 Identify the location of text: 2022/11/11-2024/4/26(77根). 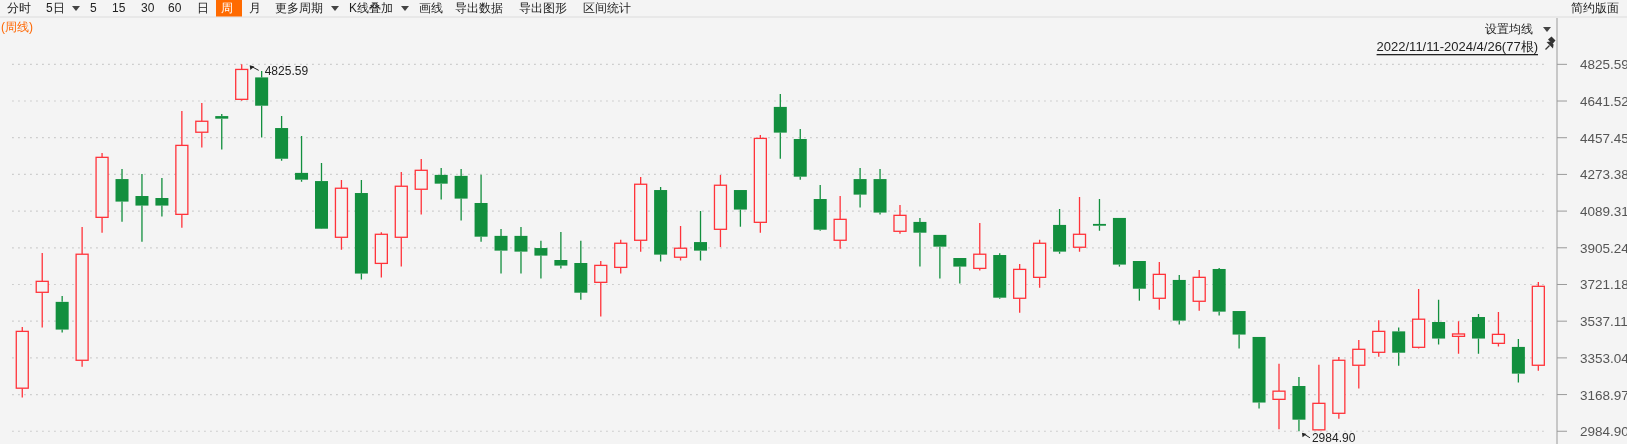
(1457, 46).